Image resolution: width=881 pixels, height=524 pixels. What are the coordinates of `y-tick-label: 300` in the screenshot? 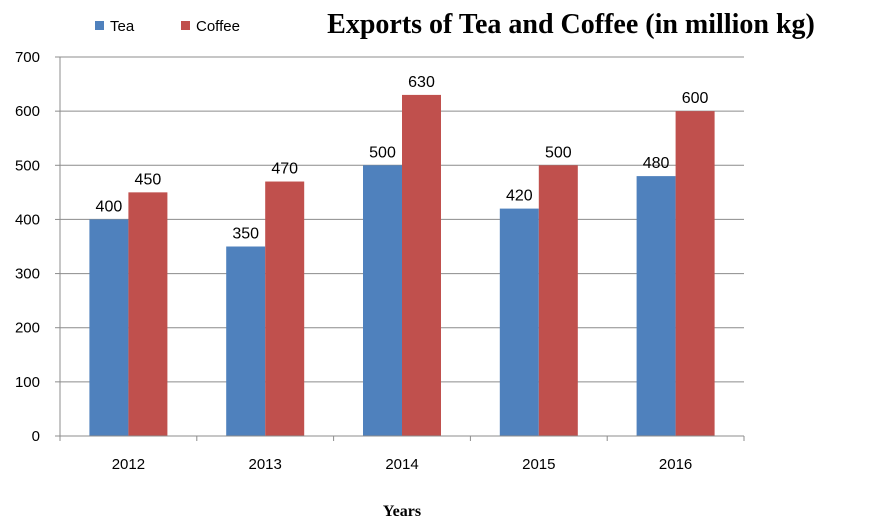 It's located at (27, 274).